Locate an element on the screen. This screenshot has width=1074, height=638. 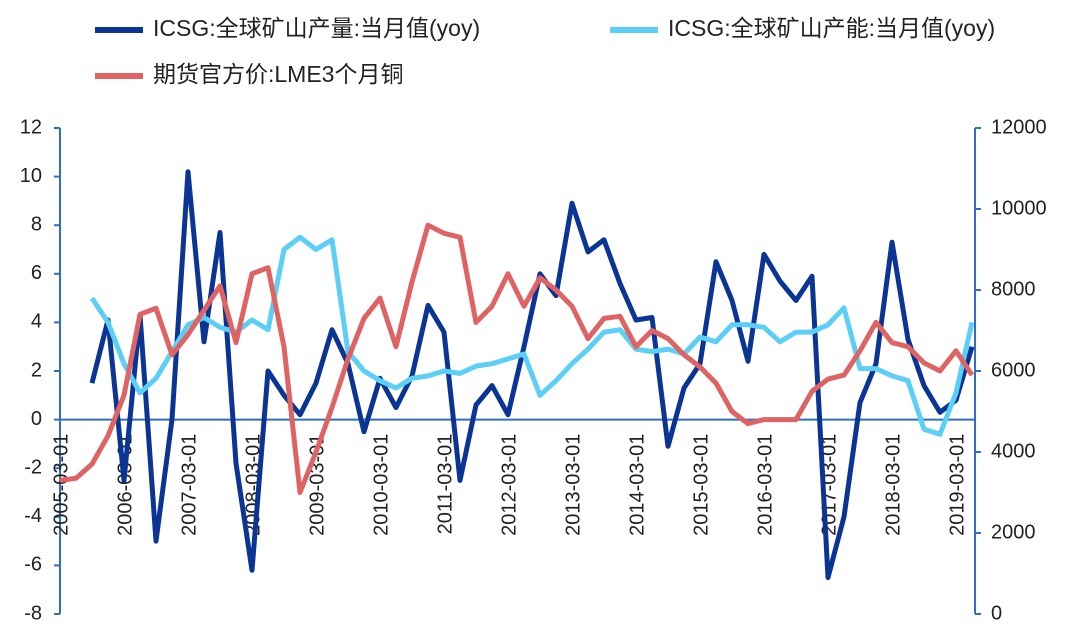
legend-label: ICSG:全球矿山产量:当月值(yoy) is located at coordinates (316, 28).